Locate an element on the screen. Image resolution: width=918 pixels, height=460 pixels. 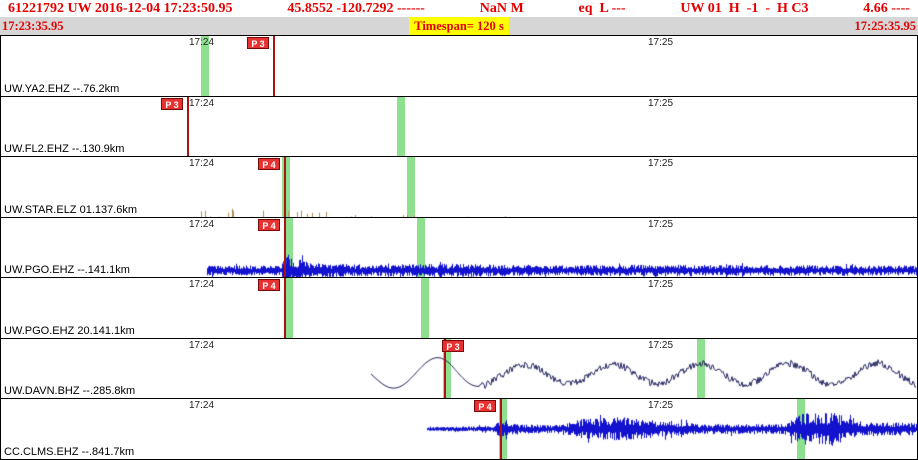
timespan-label: Timespan= 120 s is located at coordinates (459, 26).